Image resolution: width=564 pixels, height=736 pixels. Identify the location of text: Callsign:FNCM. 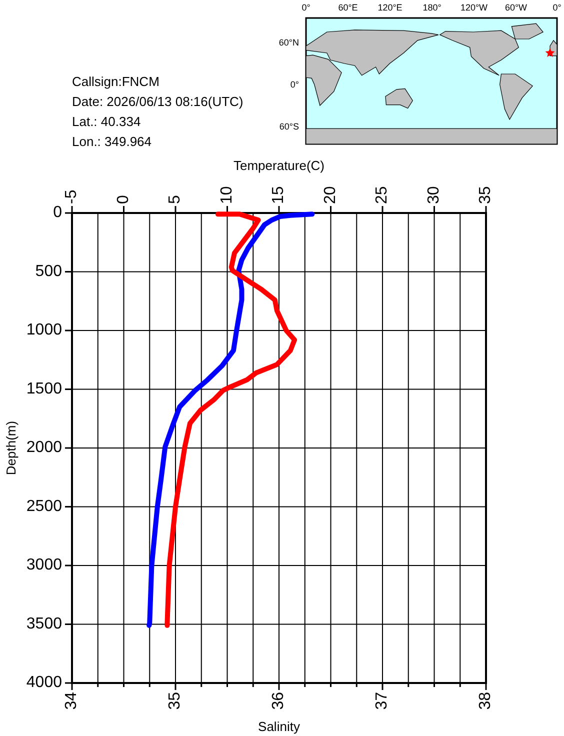
(116, 81).